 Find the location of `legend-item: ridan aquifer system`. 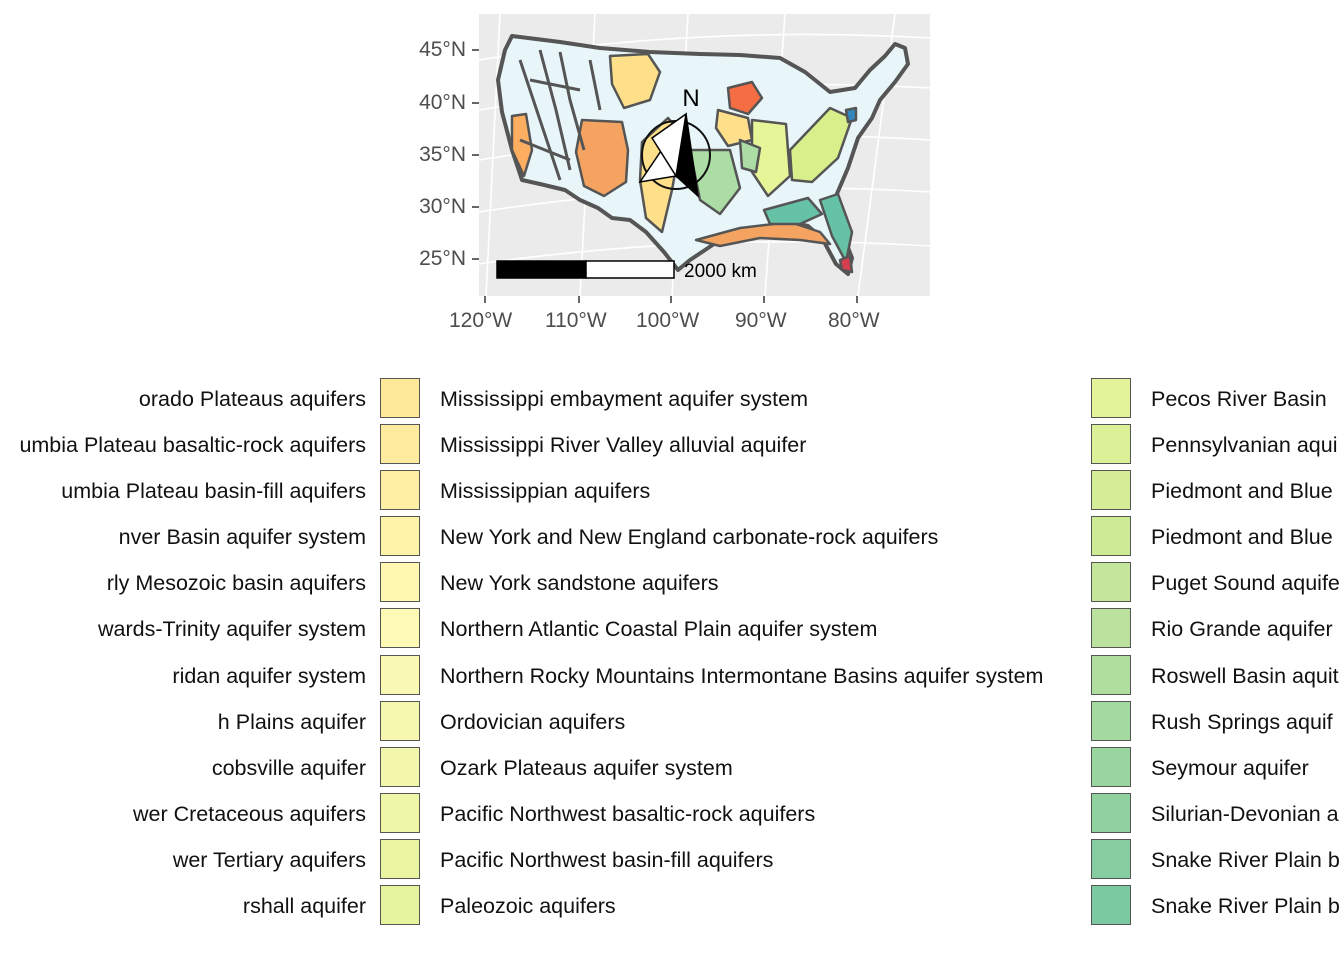

legend-item: ridan aquifer system is located at coordinates (183, 678).